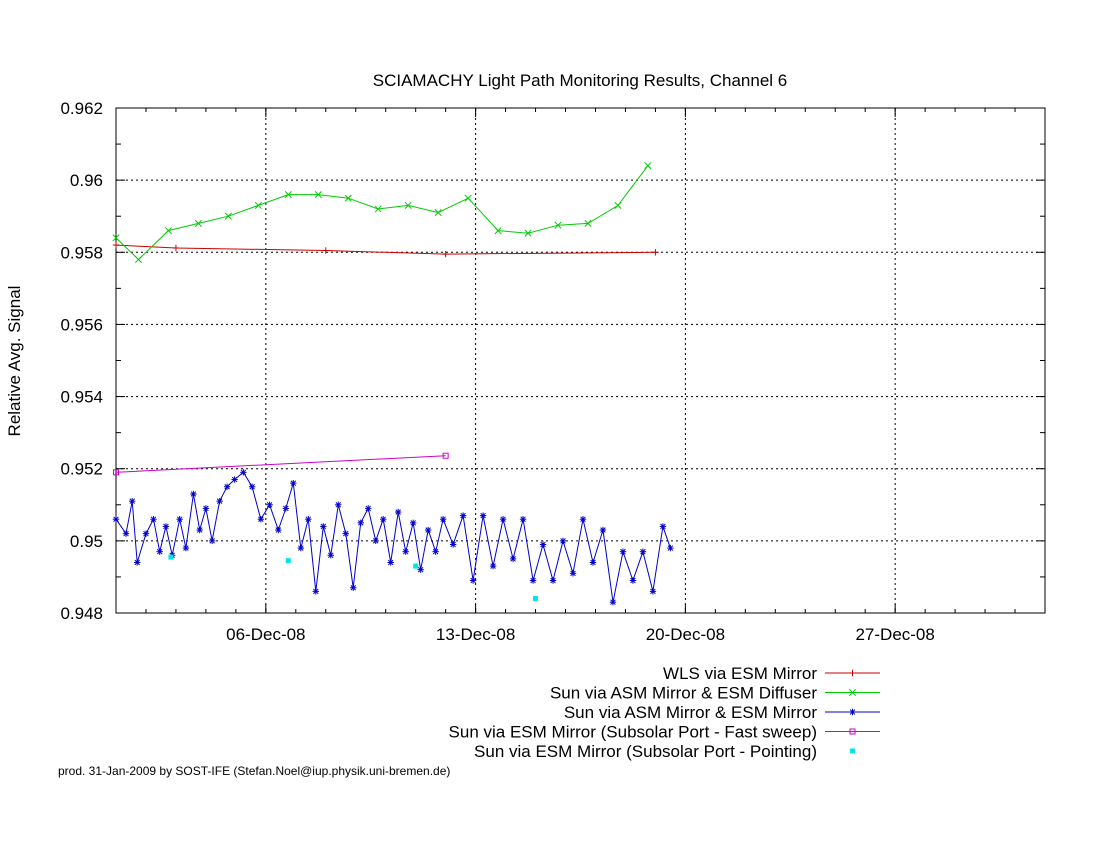  Describe the element at coordinates (894, 634) in the screenshot. I see `x-tick-label: 27-Dec-08` at that location.